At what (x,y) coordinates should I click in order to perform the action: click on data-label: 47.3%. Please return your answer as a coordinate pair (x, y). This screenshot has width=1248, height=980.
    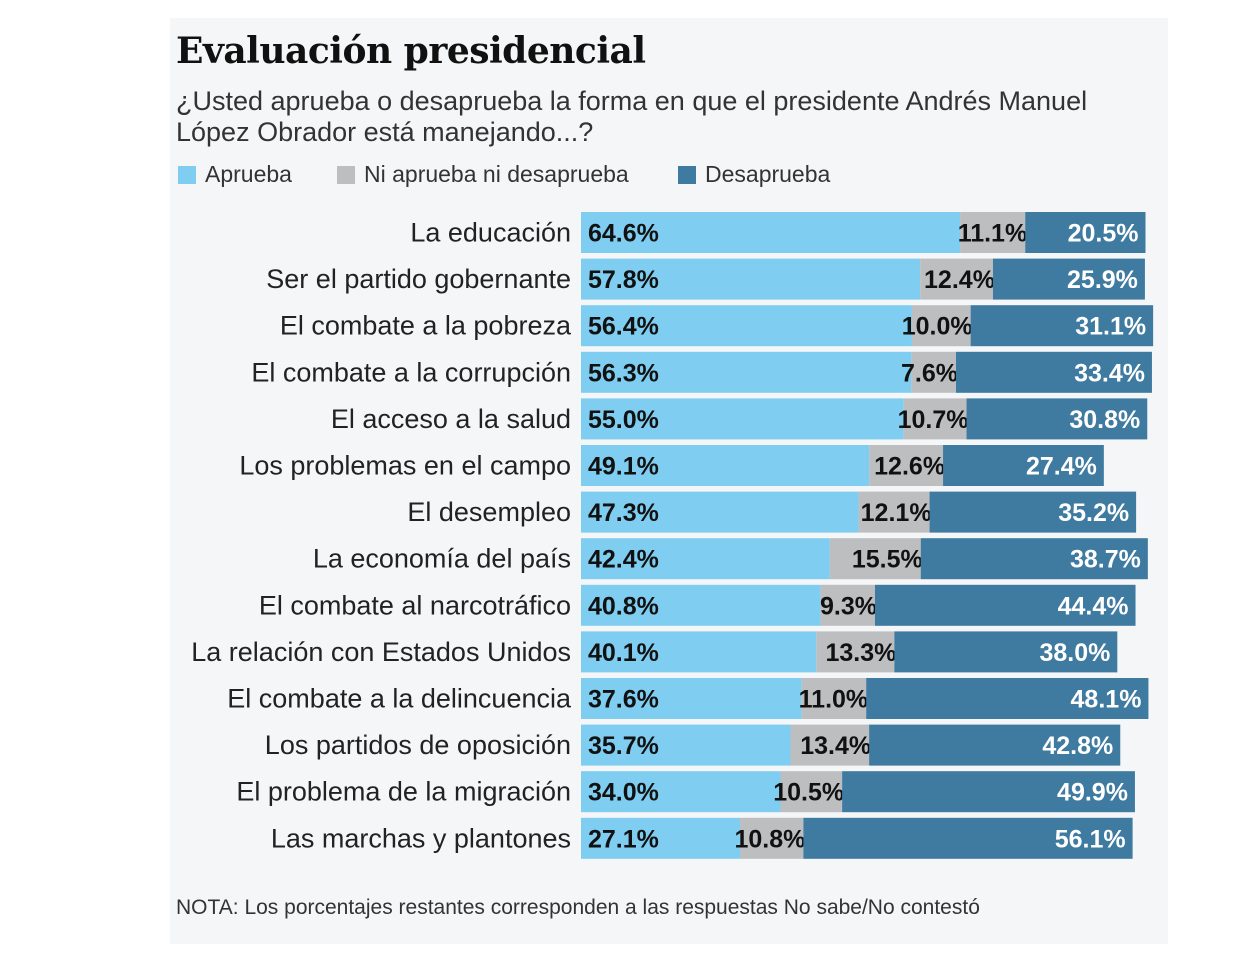
    Looking at the image, I should click on (623, 513).